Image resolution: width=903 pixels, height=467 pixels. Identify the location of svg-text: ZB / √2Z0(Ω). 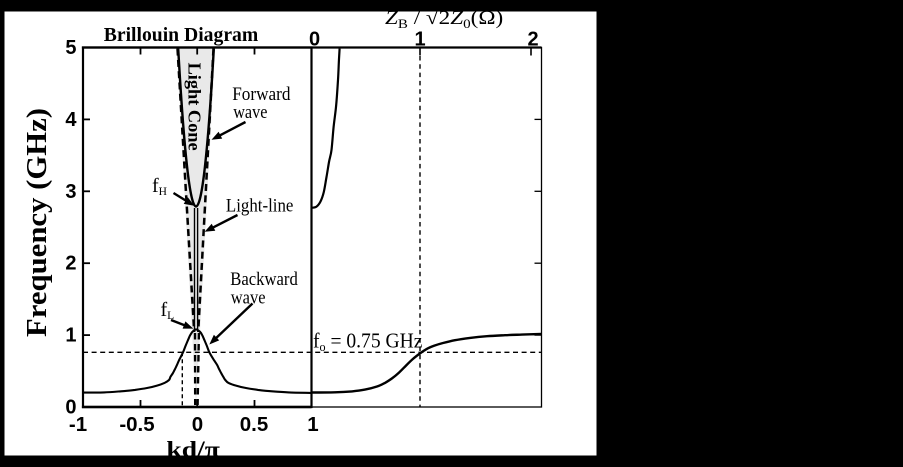
(444, 18).